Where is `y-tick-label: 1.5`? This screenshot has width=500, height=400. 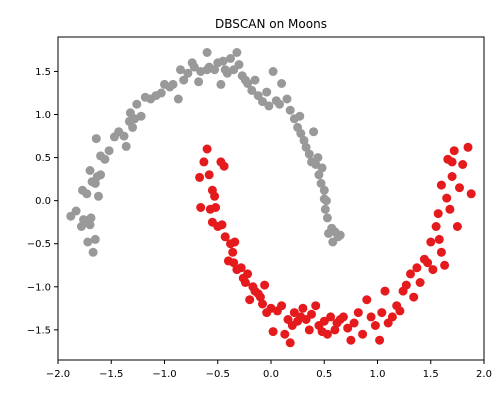
y-tick-label: 1.5 is located at coordinates (43, 72).